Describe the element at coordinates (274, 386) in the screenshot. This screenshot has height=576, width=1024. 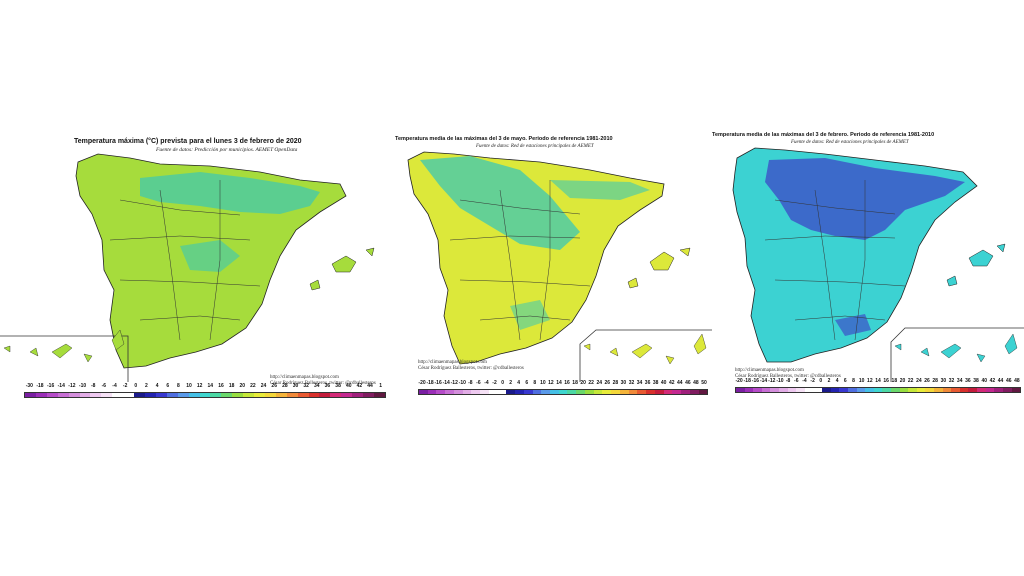
I see `scale-tick-label: 26` at that location.